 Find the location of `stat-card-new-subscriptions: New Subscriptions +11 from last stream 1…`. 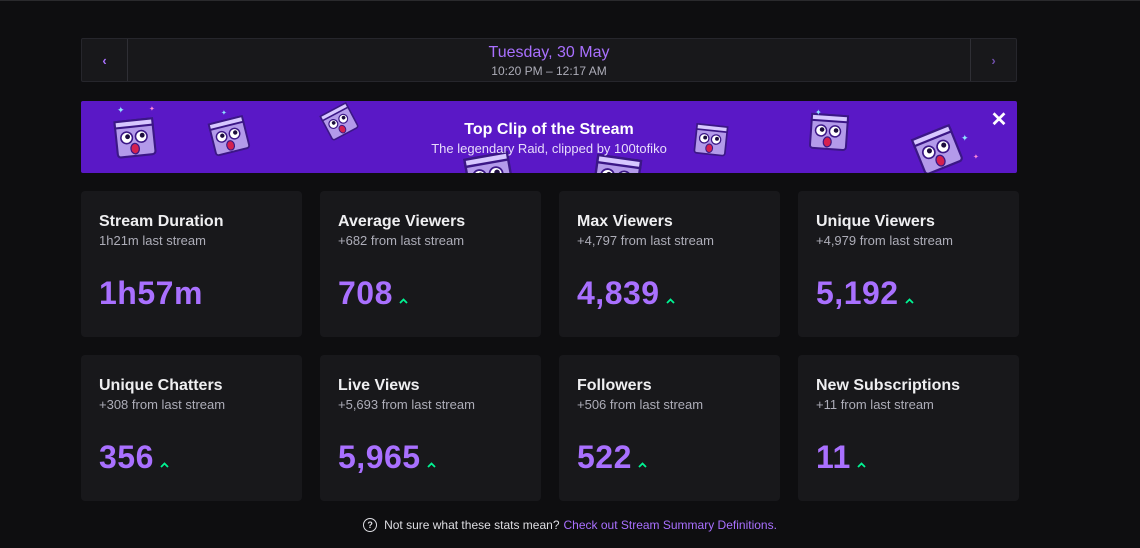

stat-card-new-subscriptions: New Subscriptions +11 from last stream 1… is located at coordinates (908, 428).